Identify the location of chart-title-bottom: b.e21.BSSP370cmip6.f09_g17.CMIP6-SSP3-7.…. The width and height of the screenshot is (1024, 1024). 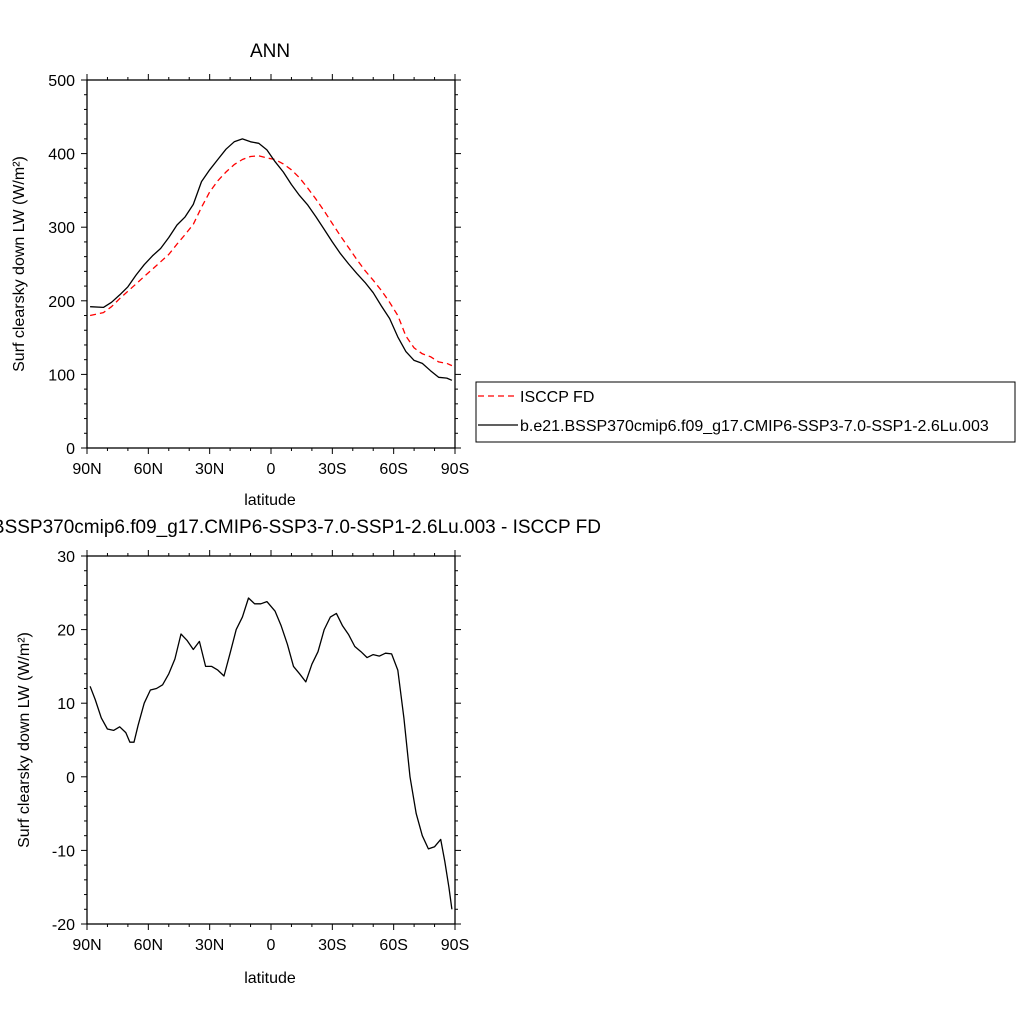
(300, 527).